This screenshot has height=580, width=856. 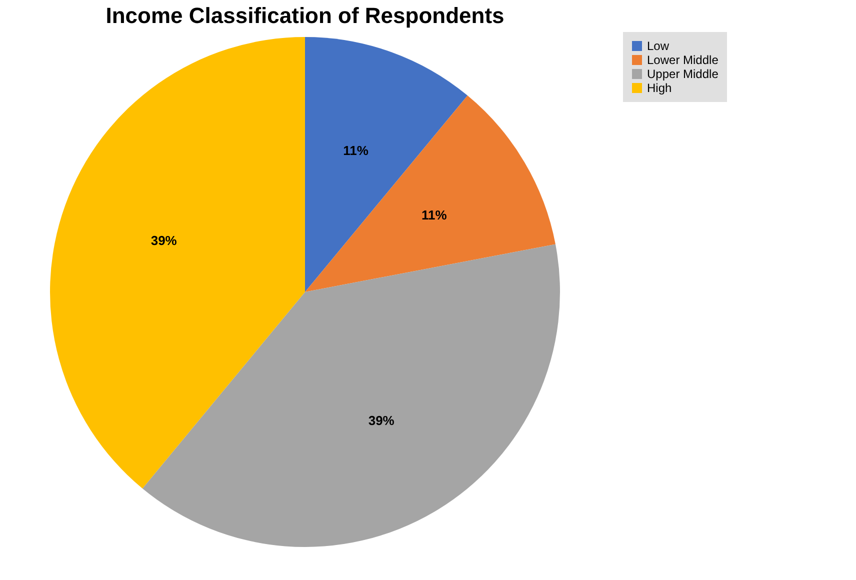 I want to click on legend-label: Lower Middle, so click(x=683, y=60).